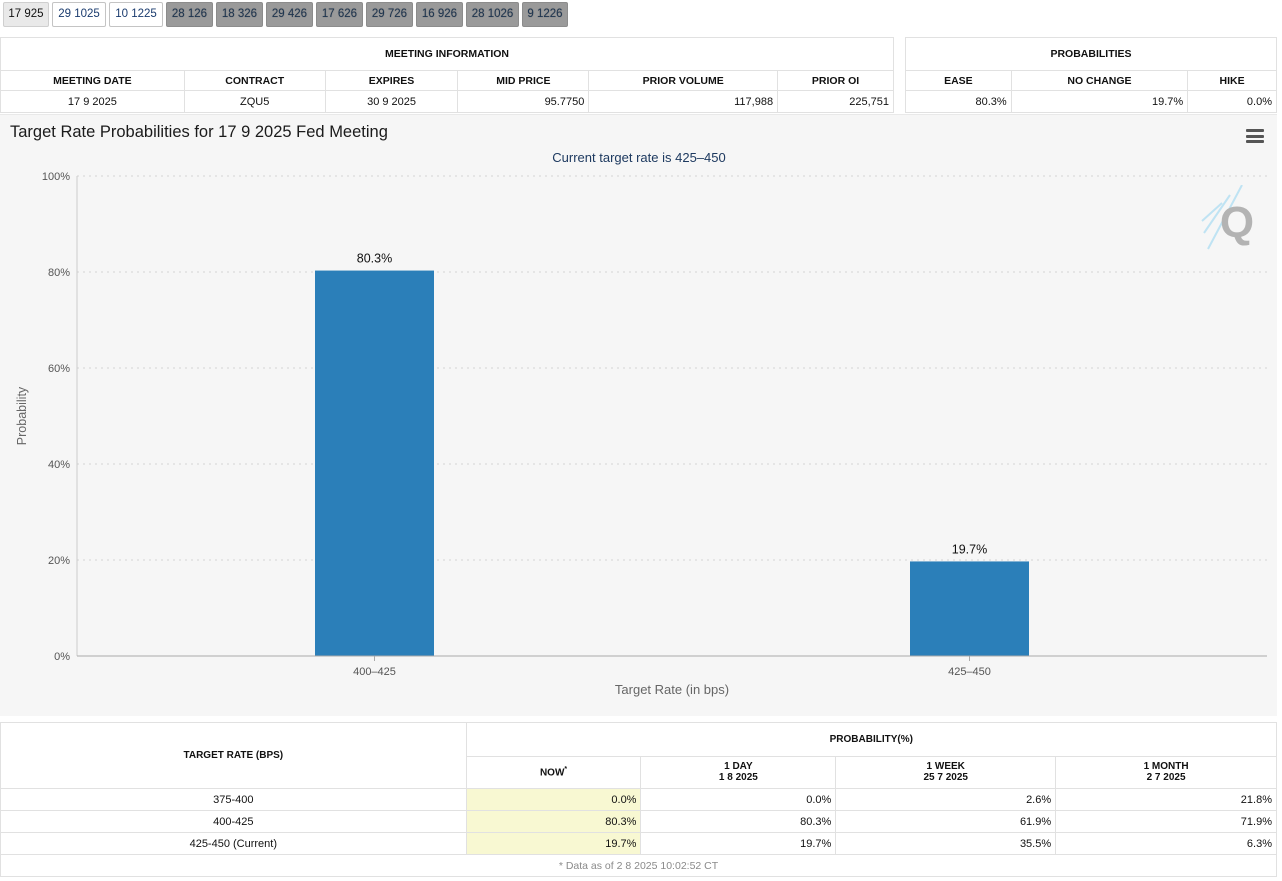 This screenshot has width=1282, height=881. I want to click on column-header: 1 DAY 1 8 2025, so click(738, 772).